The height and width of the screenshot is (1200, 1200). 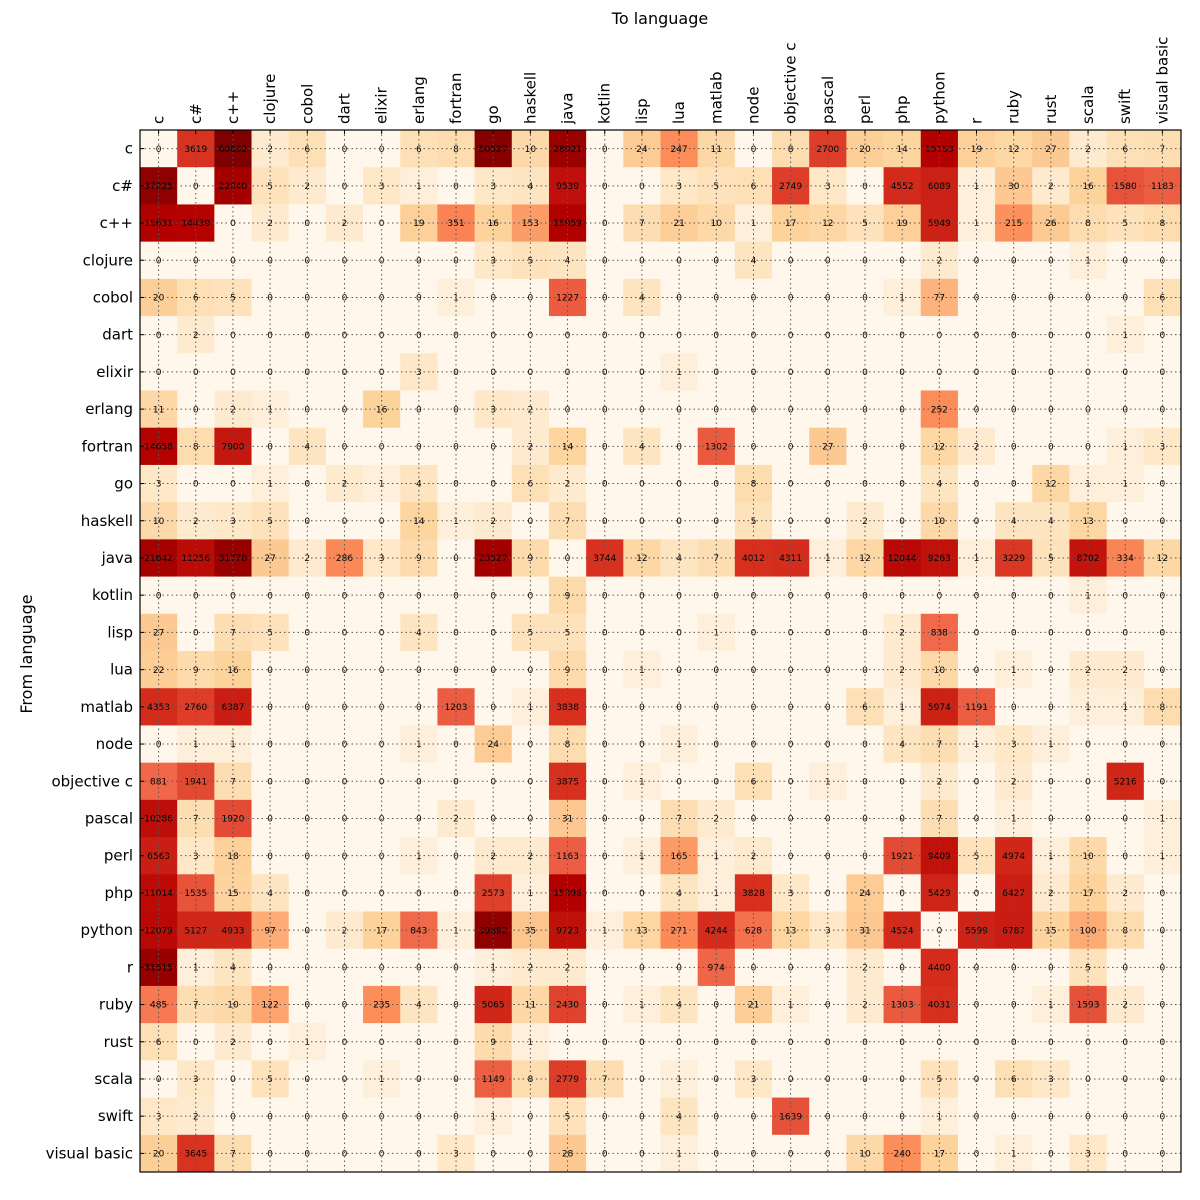 I want to click on cell-value-label: 5429, so click(x=939, y=894).